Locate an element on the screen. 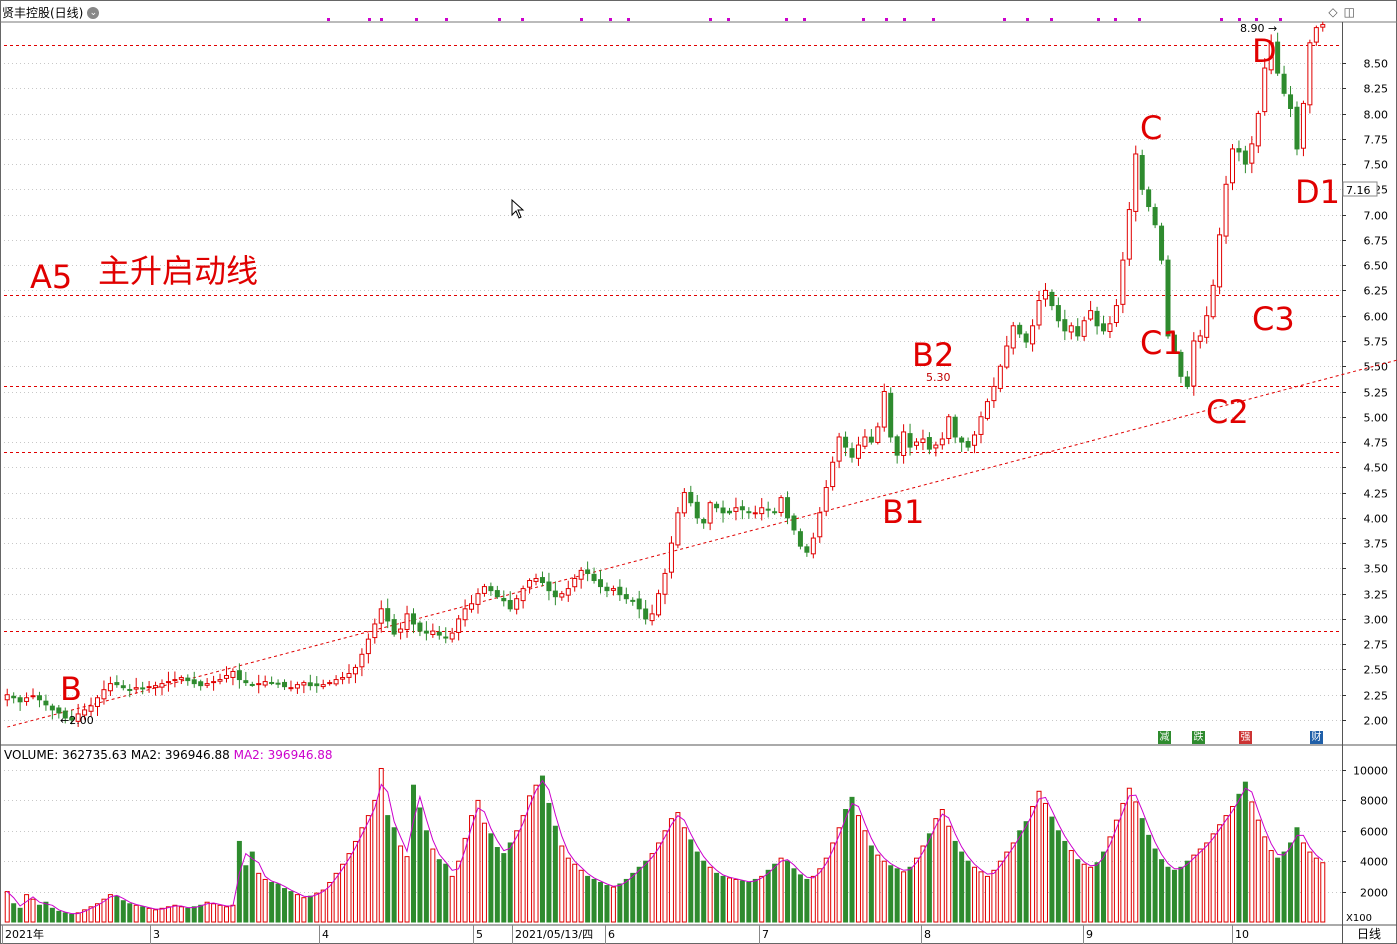  y-tick-label: 4.50 is located at coordinates (1376, 468).